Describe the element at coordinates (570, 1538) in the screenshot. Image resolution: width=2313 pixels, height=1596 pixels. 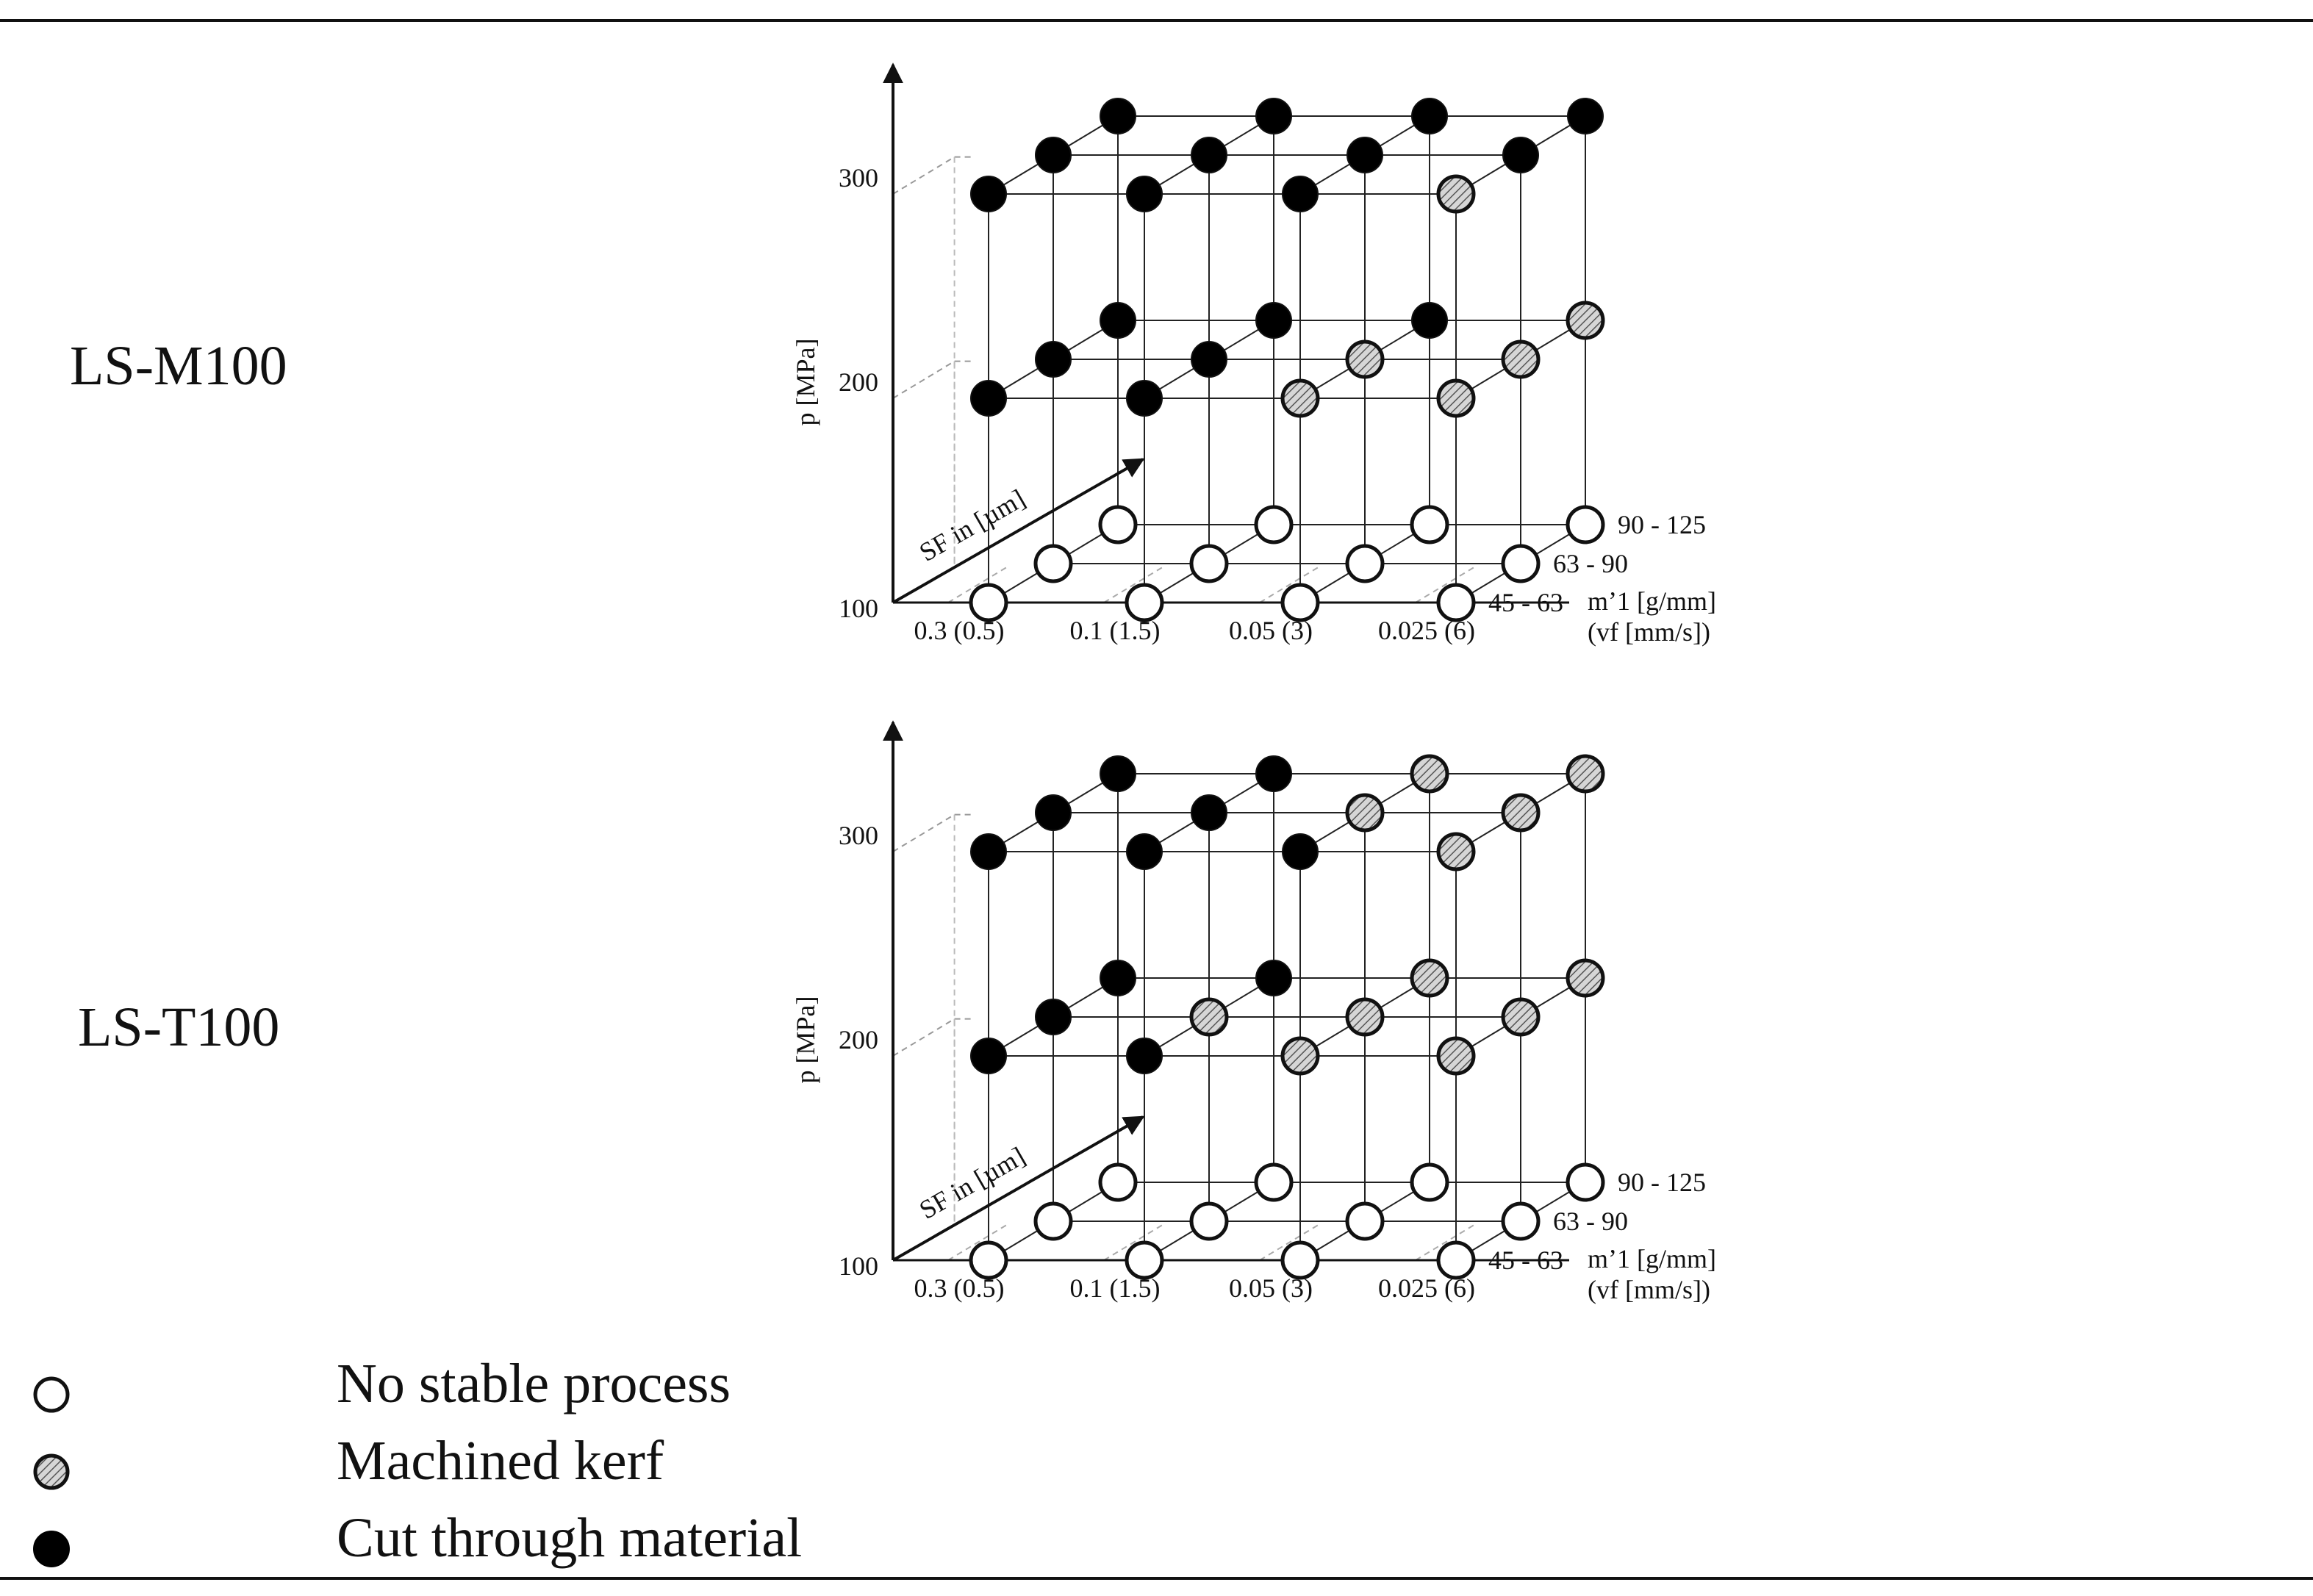
I see `legend-label-cut: Cut through material` at that location.